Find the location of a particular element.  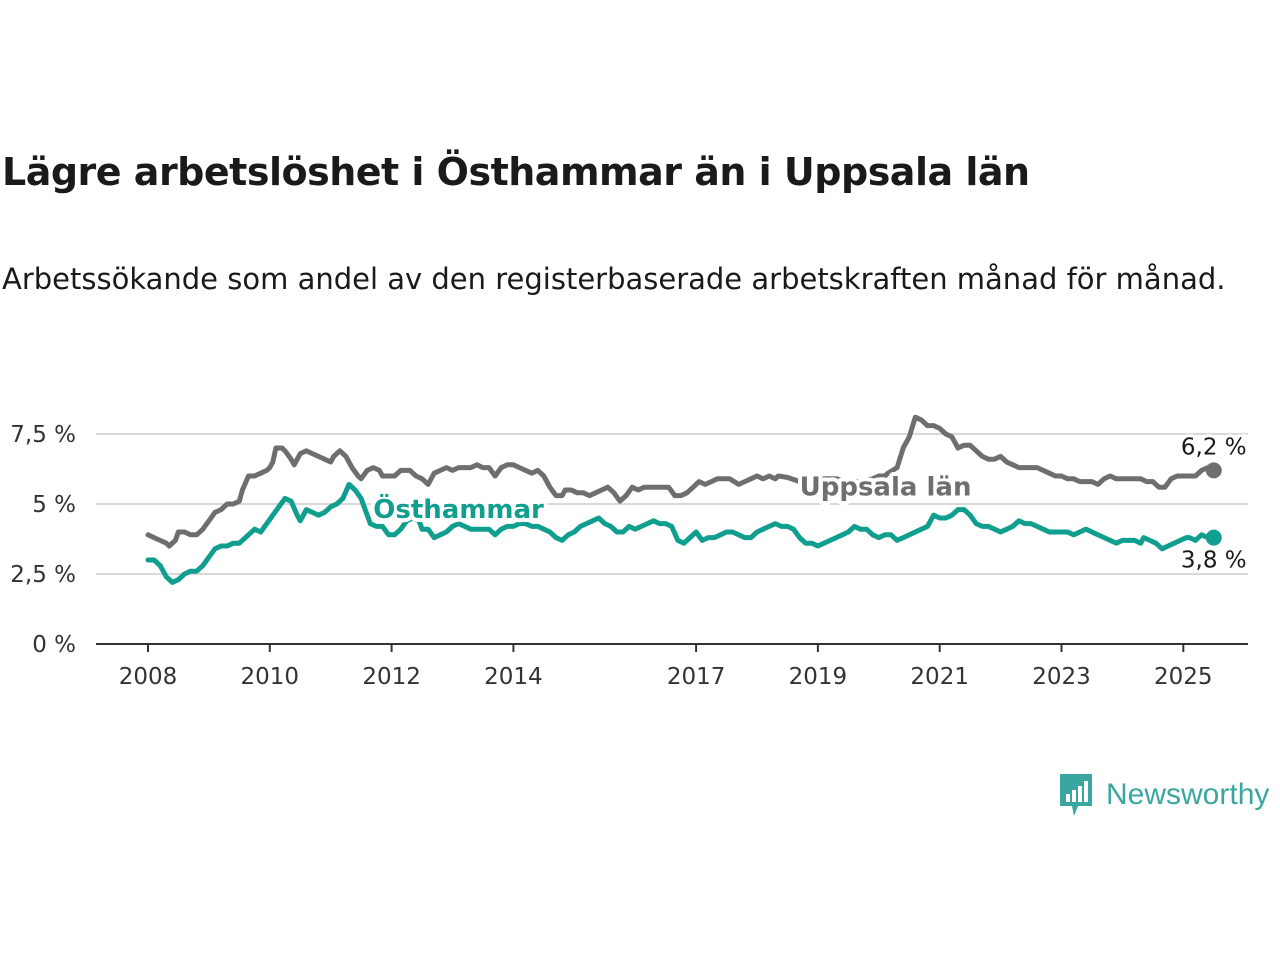

label-layer: Uppsala län 6,2 % Östhammar 3,8 % is located at coordinates (809, 503).